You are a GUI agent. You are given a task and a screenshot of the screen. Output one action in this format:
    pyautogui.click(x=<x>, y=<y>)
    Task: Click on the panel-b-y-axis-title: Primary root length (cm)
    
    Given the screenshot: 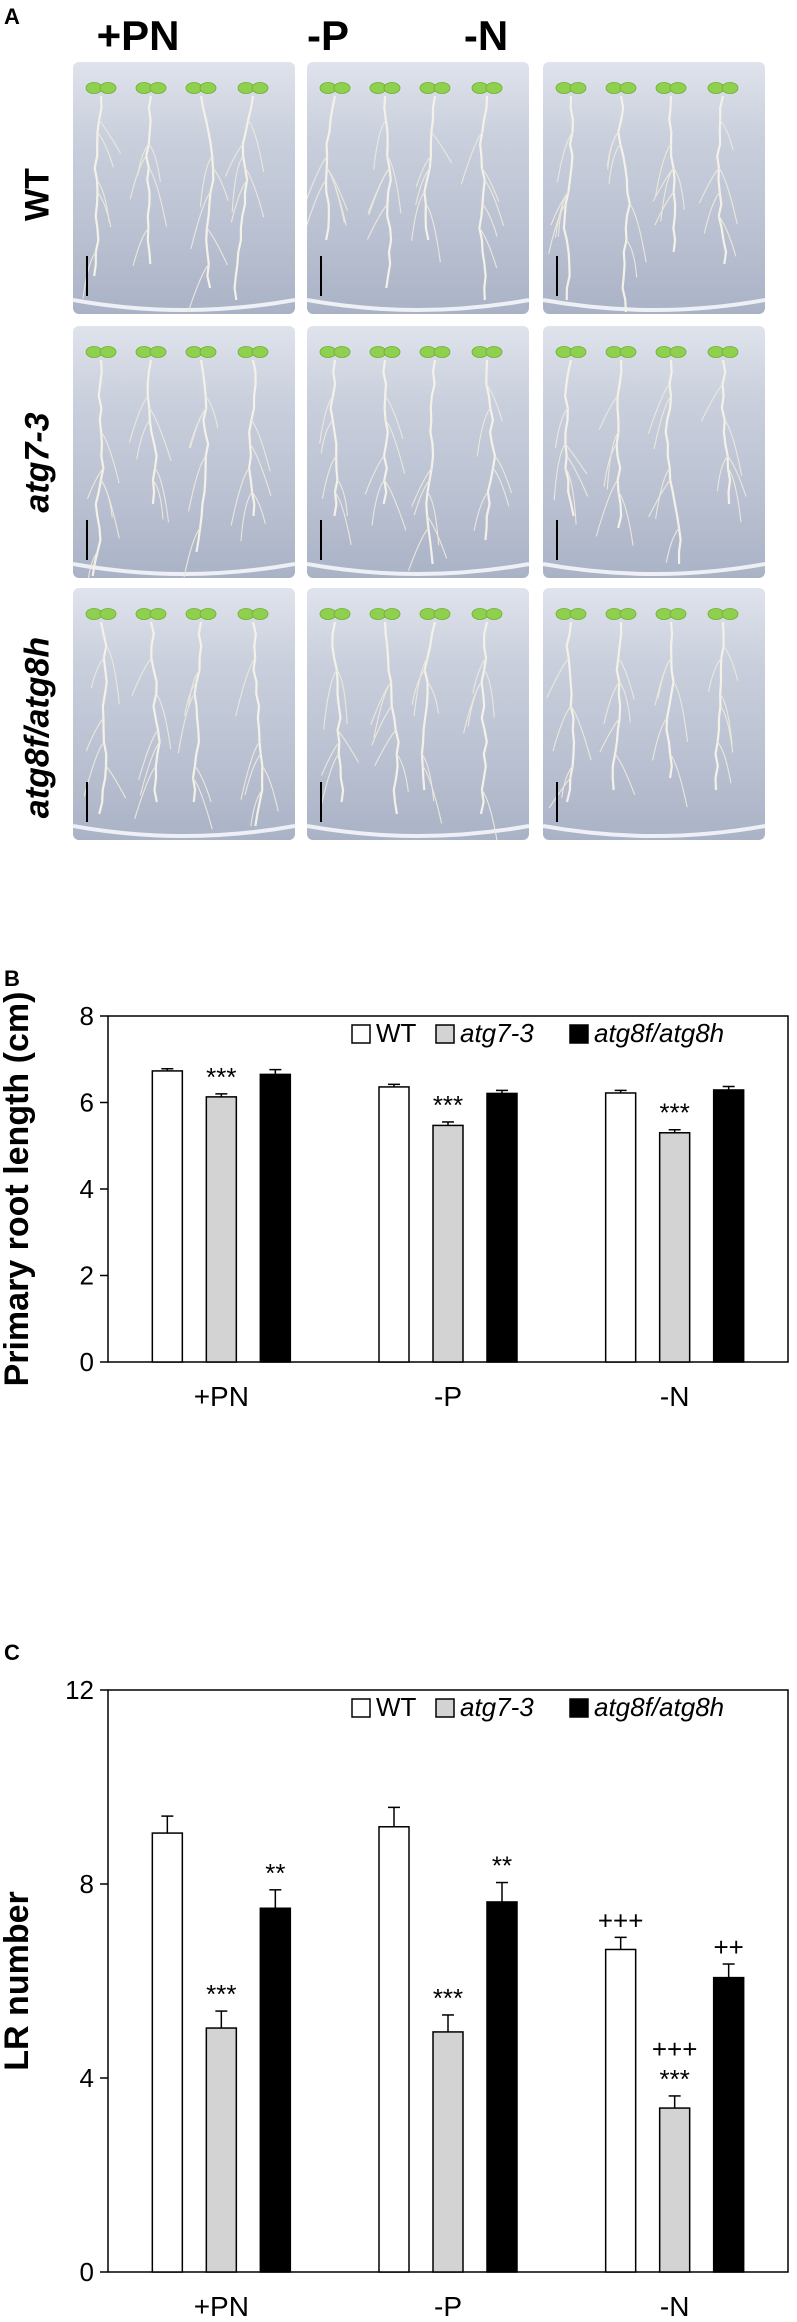 What is the action you would take?
    pyautogui.click(x=18, y=1189)
    